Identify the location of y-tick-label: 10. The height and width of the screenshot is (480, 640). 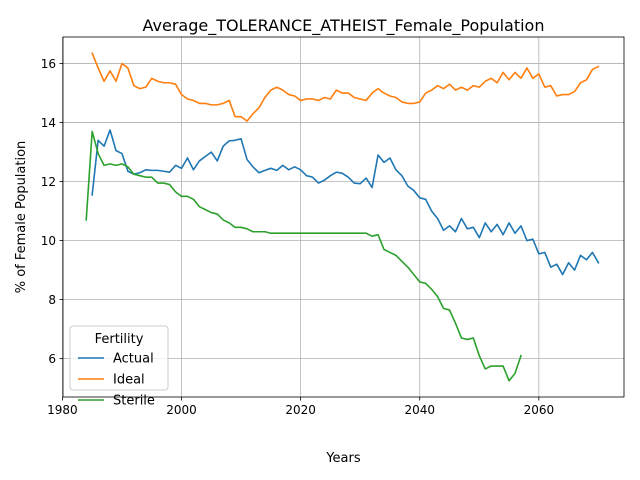
(48, 241).